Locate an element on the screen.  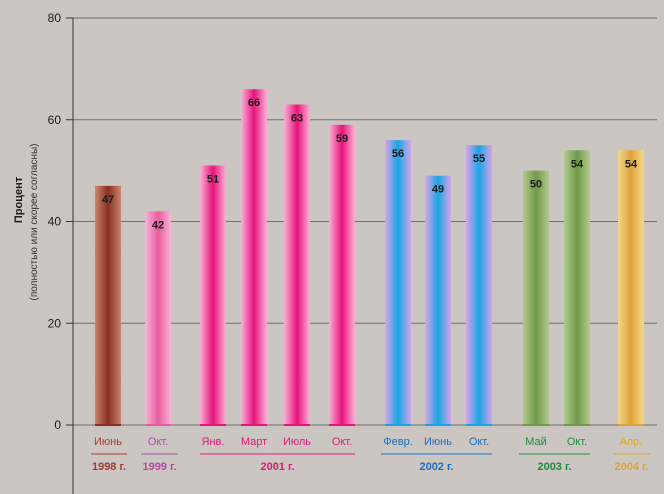
group-year-label: 1999 г. is located at coordinates (159, 467).